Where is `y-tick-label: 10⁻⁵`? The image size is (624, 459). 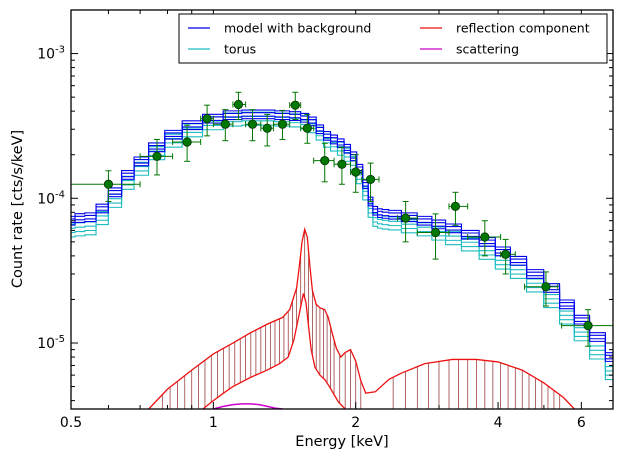 y-tick-label: 10⁻⁵ is located at coordinates (51, 343).